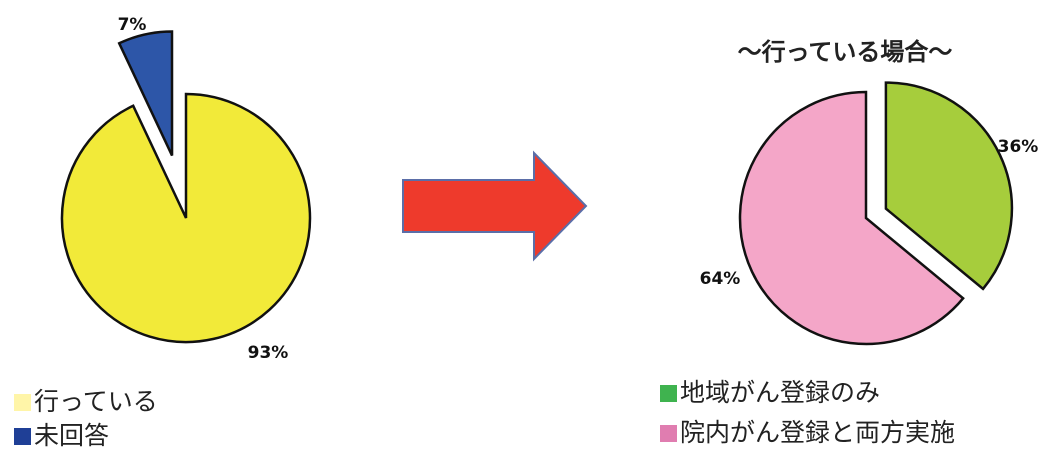 This screenshot has height=455, width=1040. I want to click on pie-left-label-noanswer: 7%, so click(132, 25).